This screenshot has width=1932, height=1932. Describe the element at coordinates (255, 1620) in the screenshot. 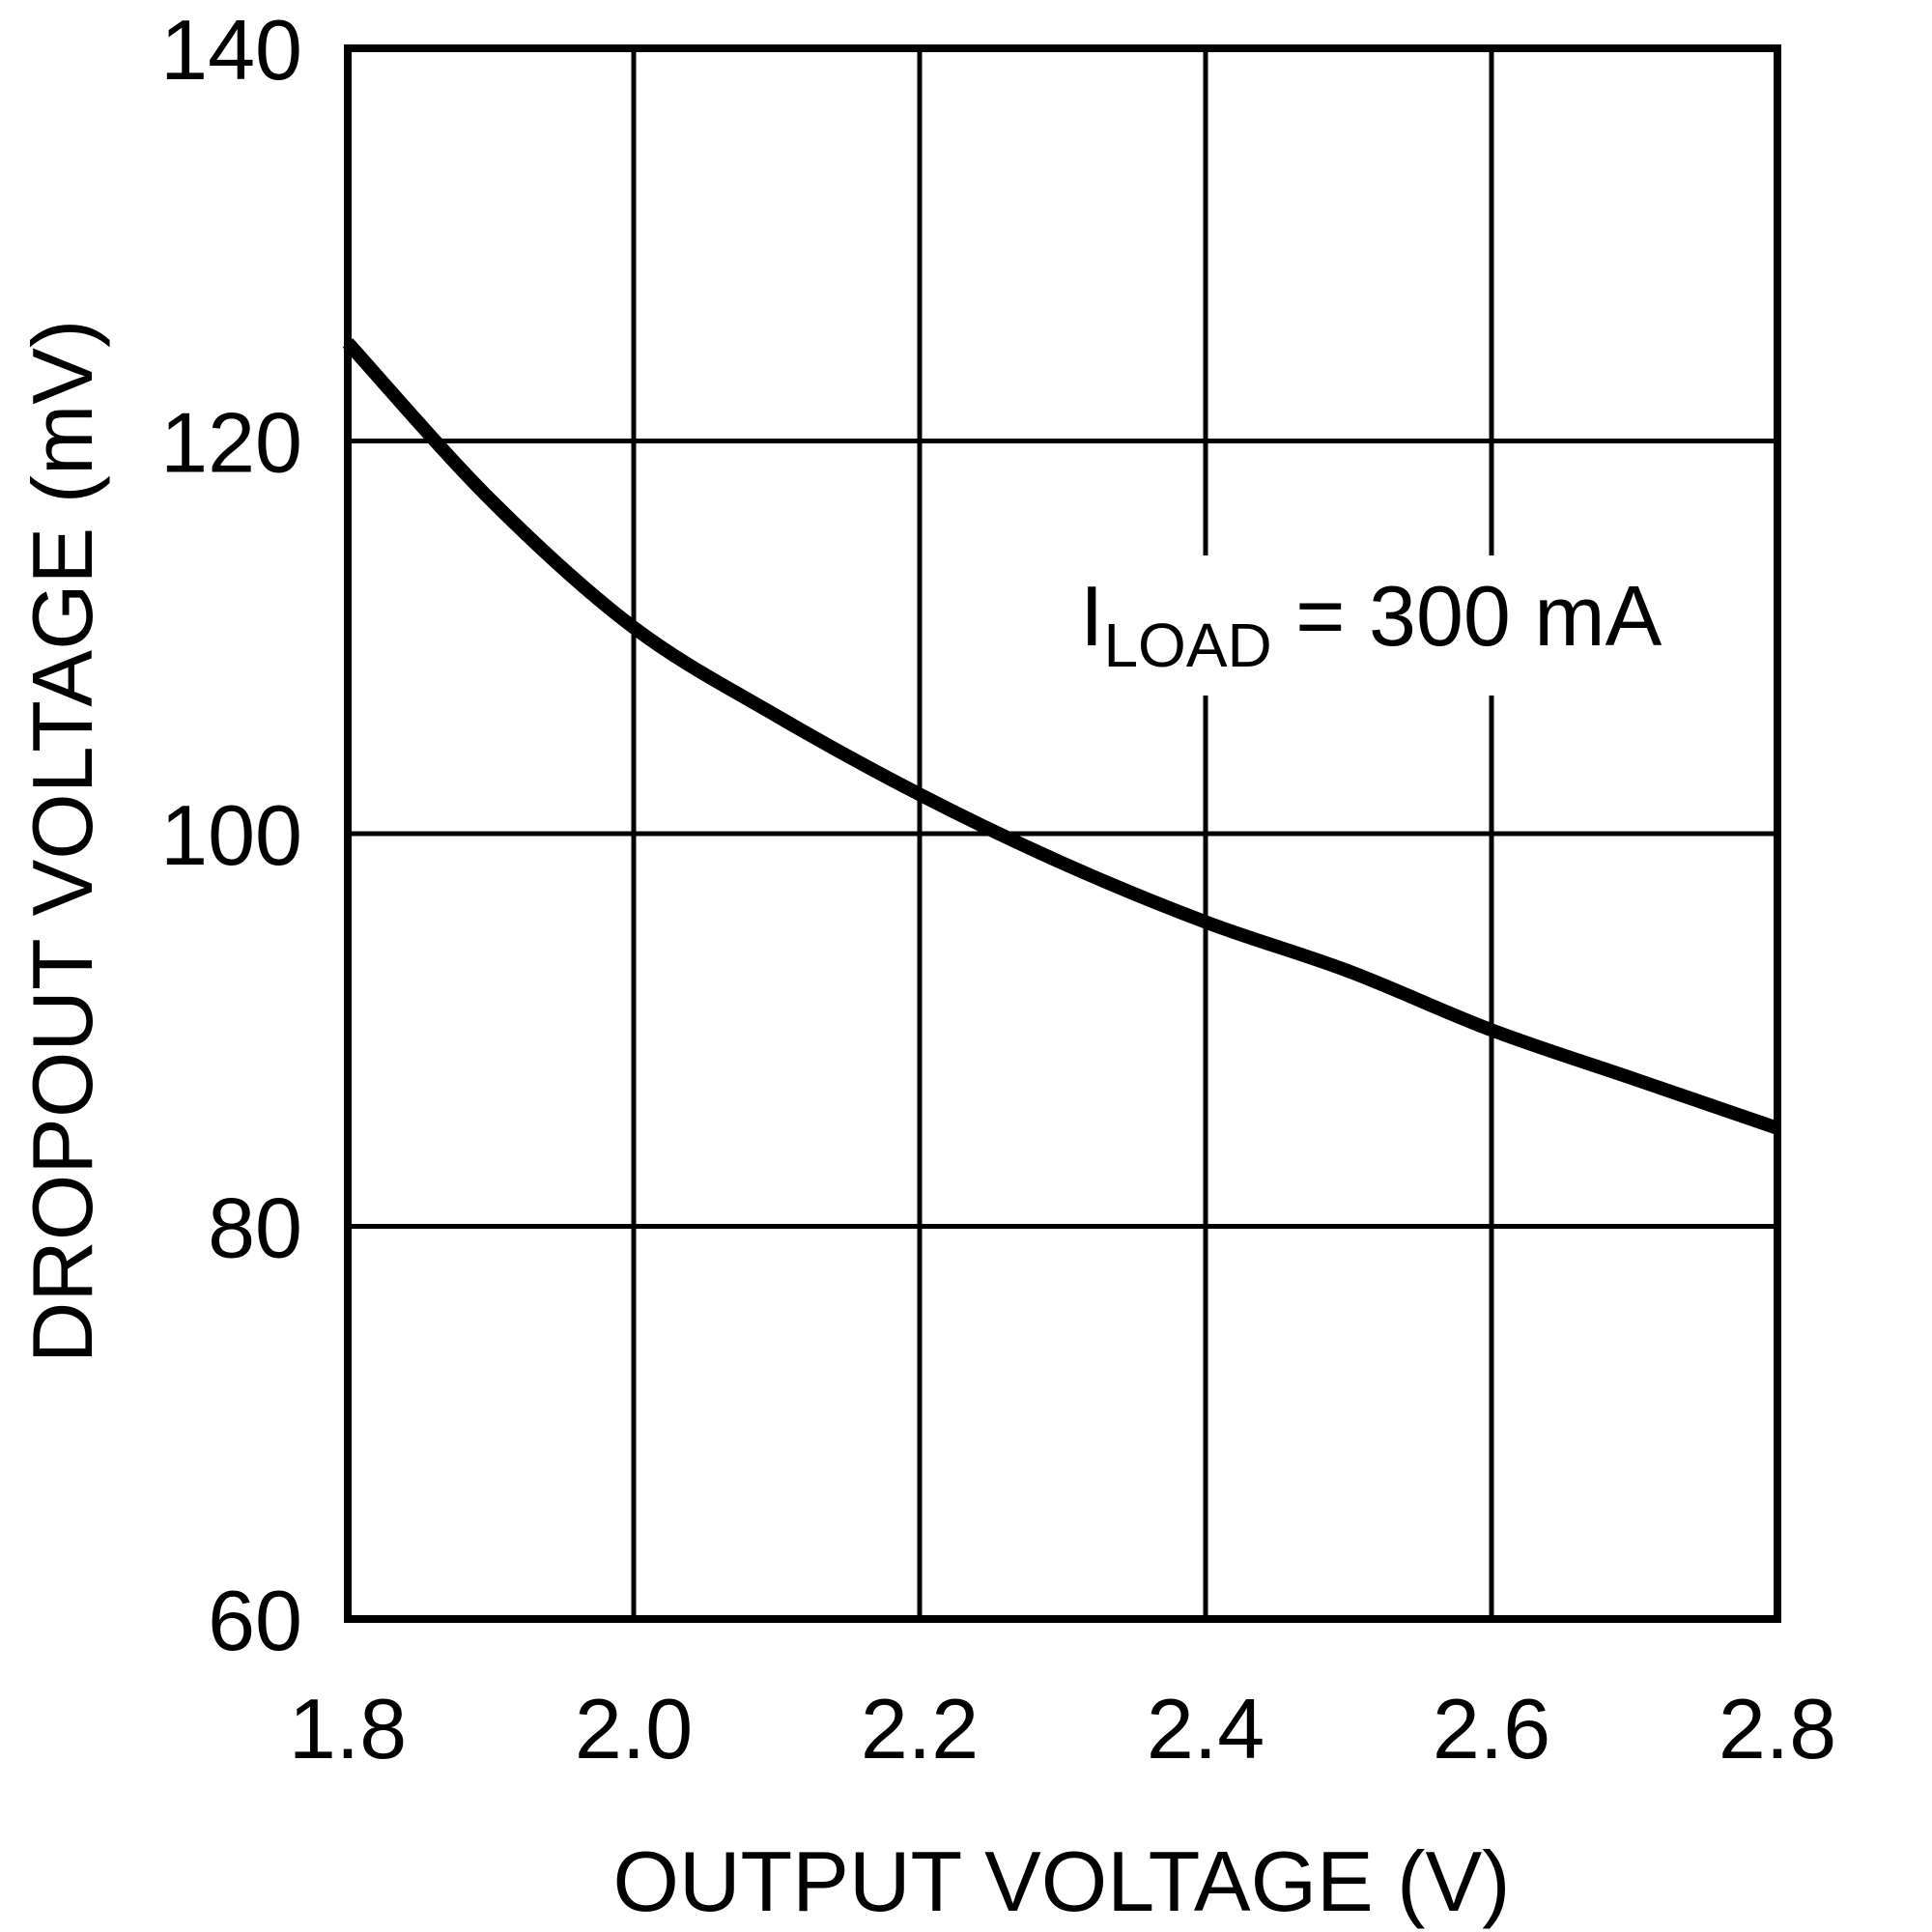

I see `y-tick-label: 60` at that location.